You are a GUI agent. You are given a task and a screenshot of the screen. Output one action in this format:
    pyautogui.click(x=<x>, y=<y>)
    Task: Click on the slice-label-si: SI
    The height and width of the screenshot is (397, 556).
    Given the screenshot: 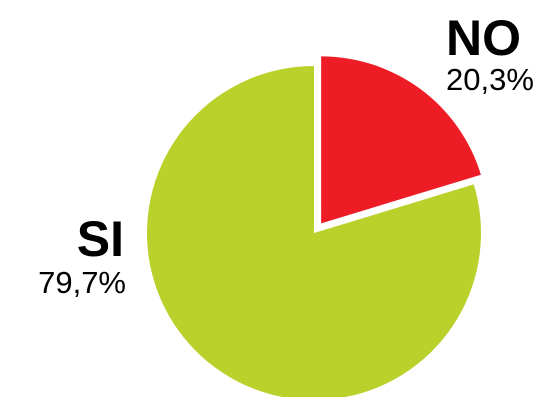 What is the action you would take?
    pyautogui.click(x=100, y=239)
    